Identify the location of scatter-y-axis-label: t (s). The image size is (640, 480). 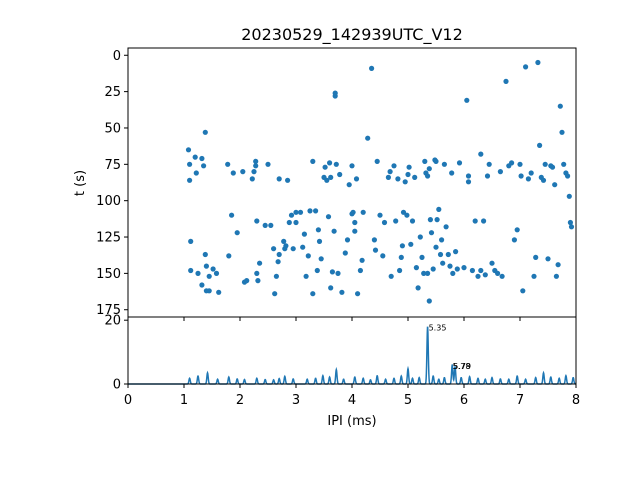
(80, 183).